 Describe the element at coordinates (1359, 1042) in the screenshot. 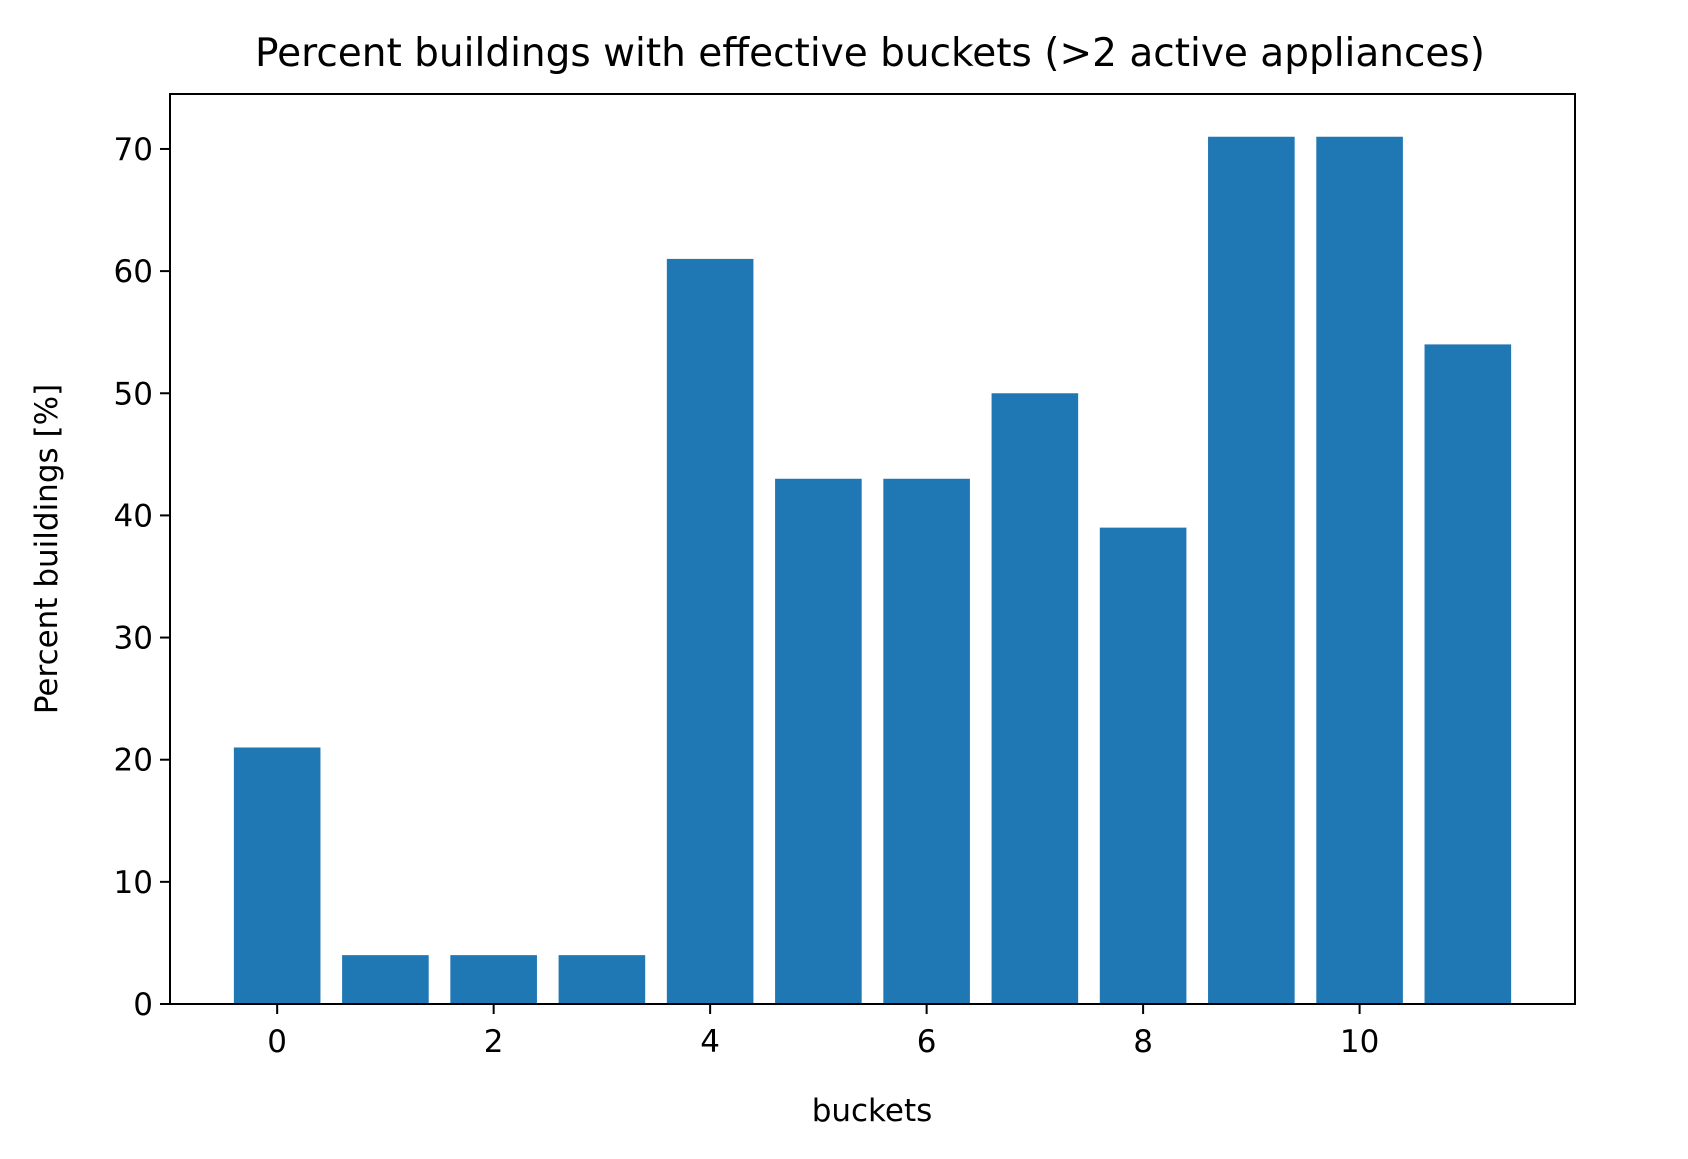

I see `x-tick-label-10: 10` at that location.